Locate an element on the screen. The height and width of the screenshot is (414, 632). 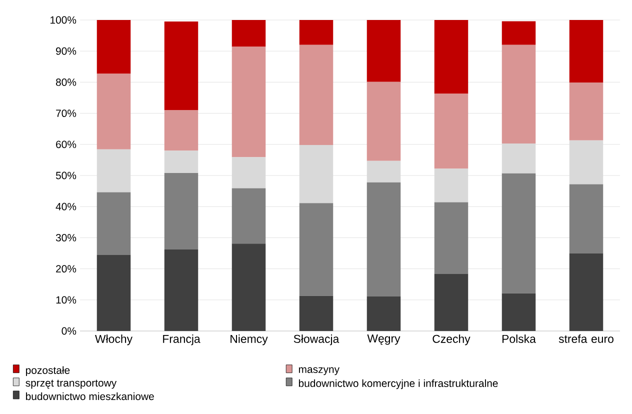
x-tick-label: Węgry is located at coordinates (383, 339).